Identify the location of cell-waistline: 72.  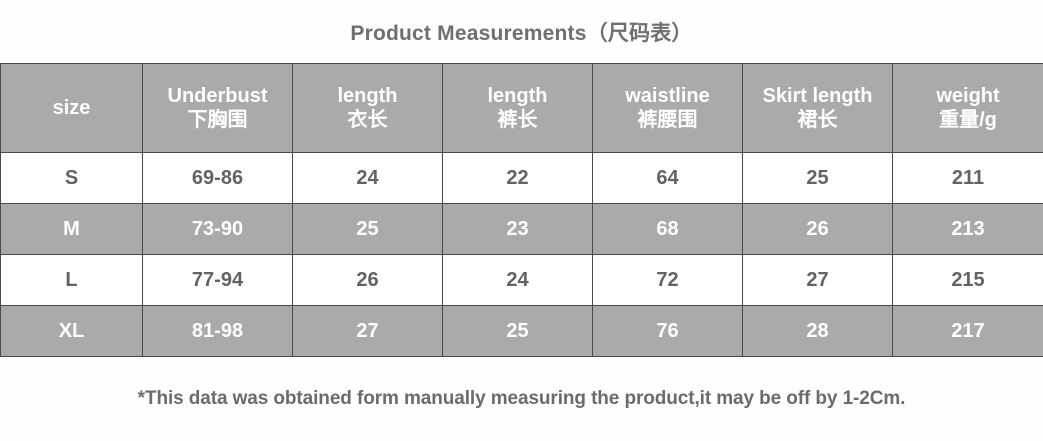
(667, 280).